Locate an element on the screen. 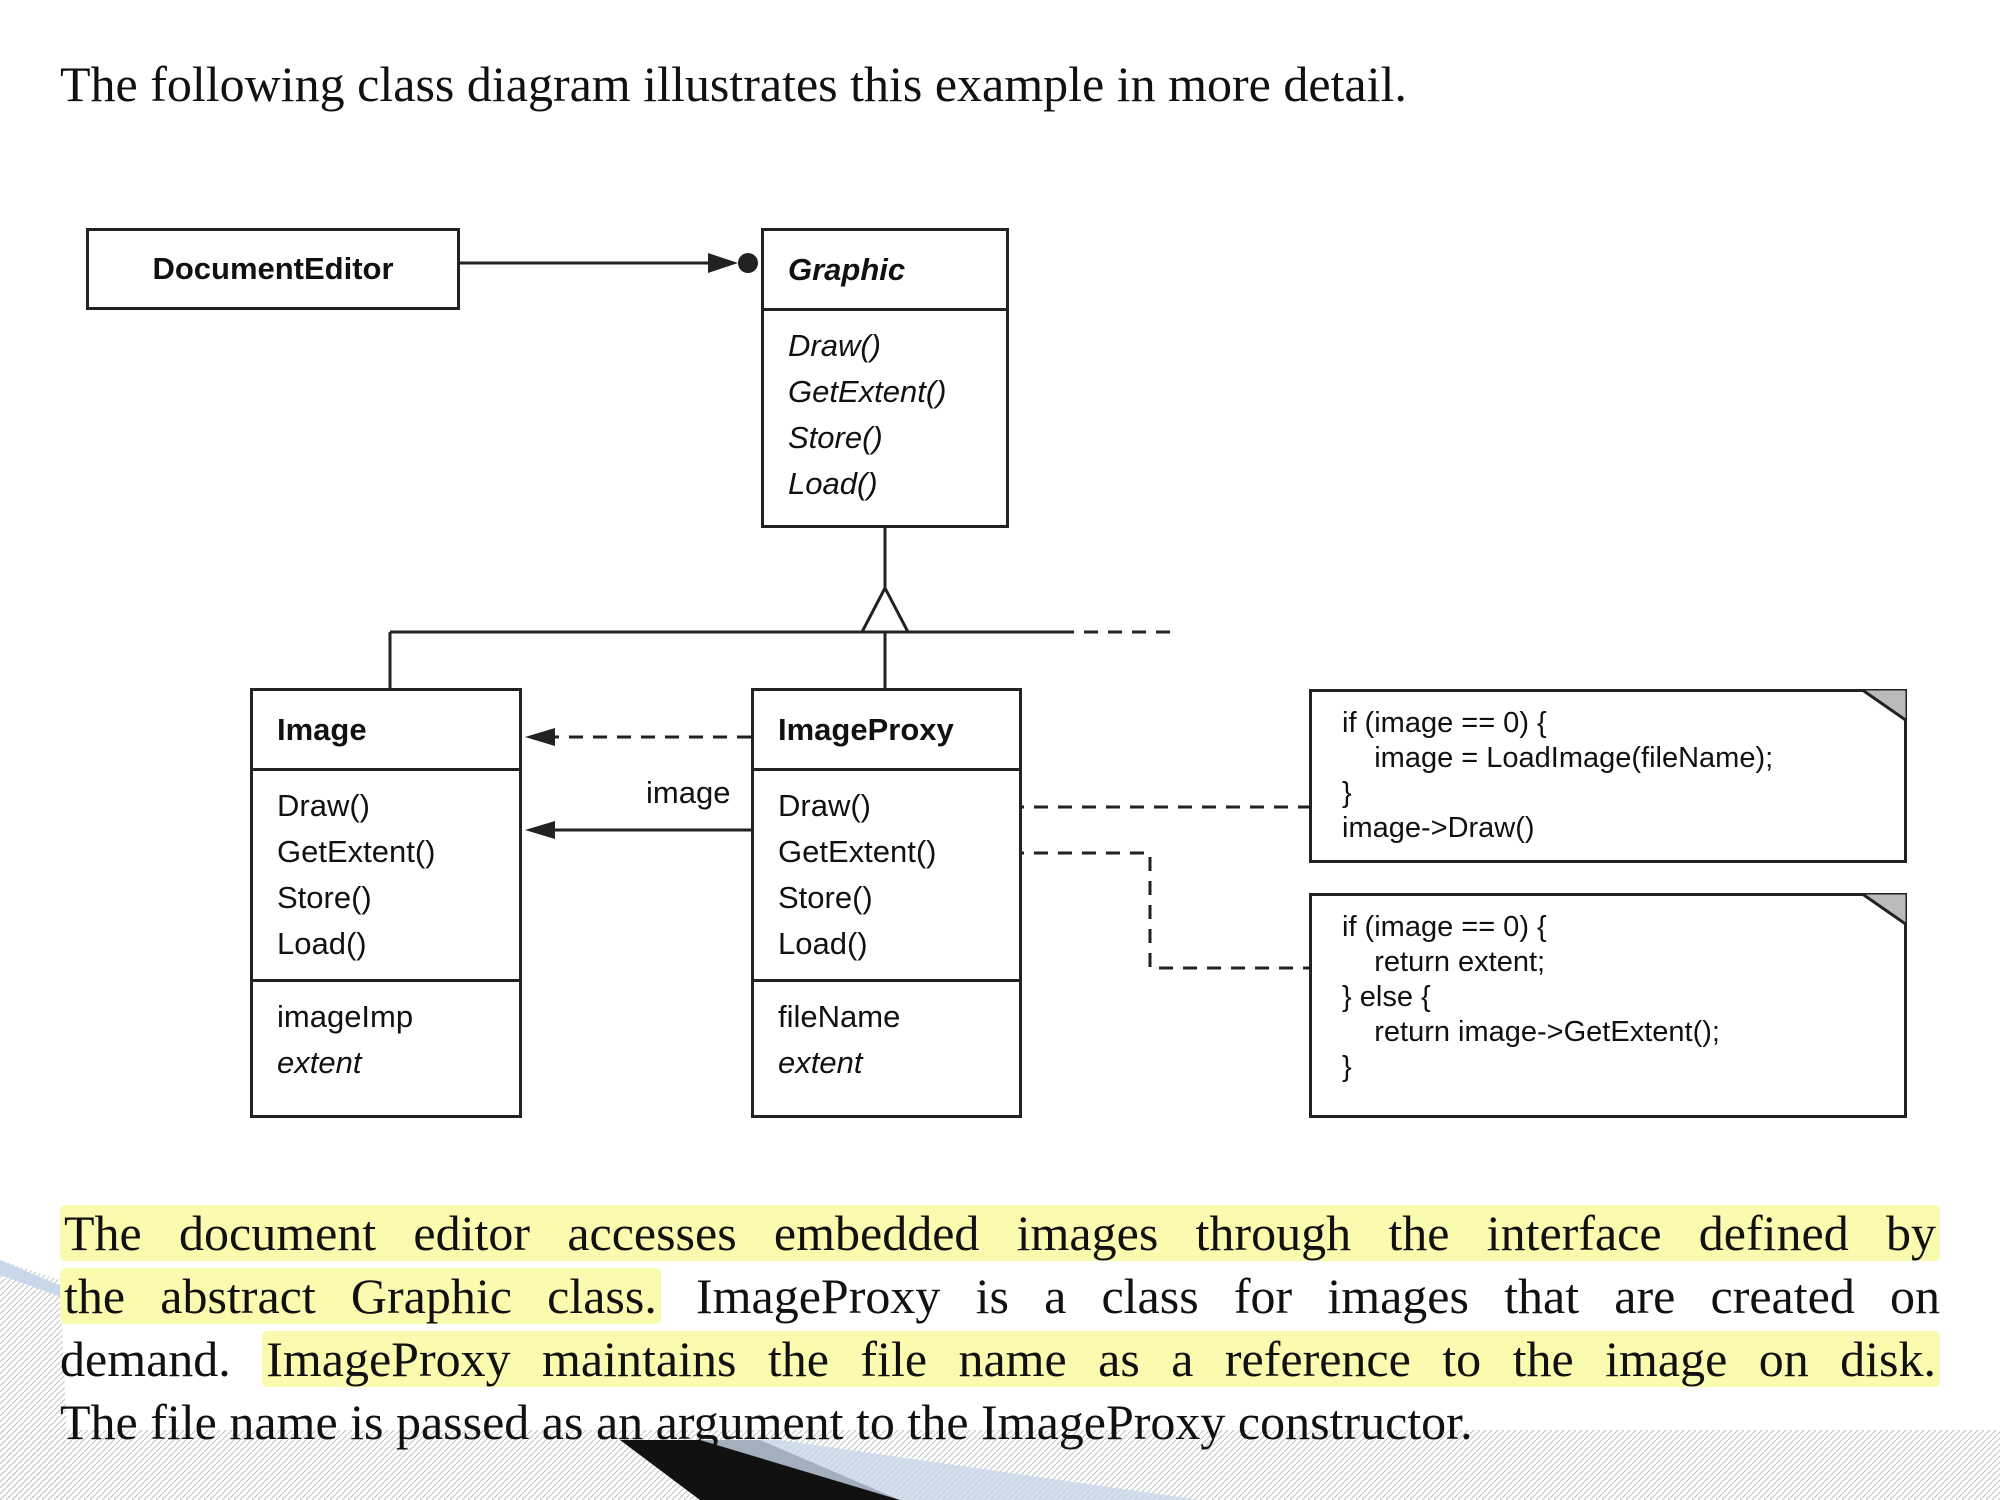 Image resolution: width=2000 pixels, height=1500 pixels. proxy-attr-filename: fileName is located at coordinates (839, 1016).